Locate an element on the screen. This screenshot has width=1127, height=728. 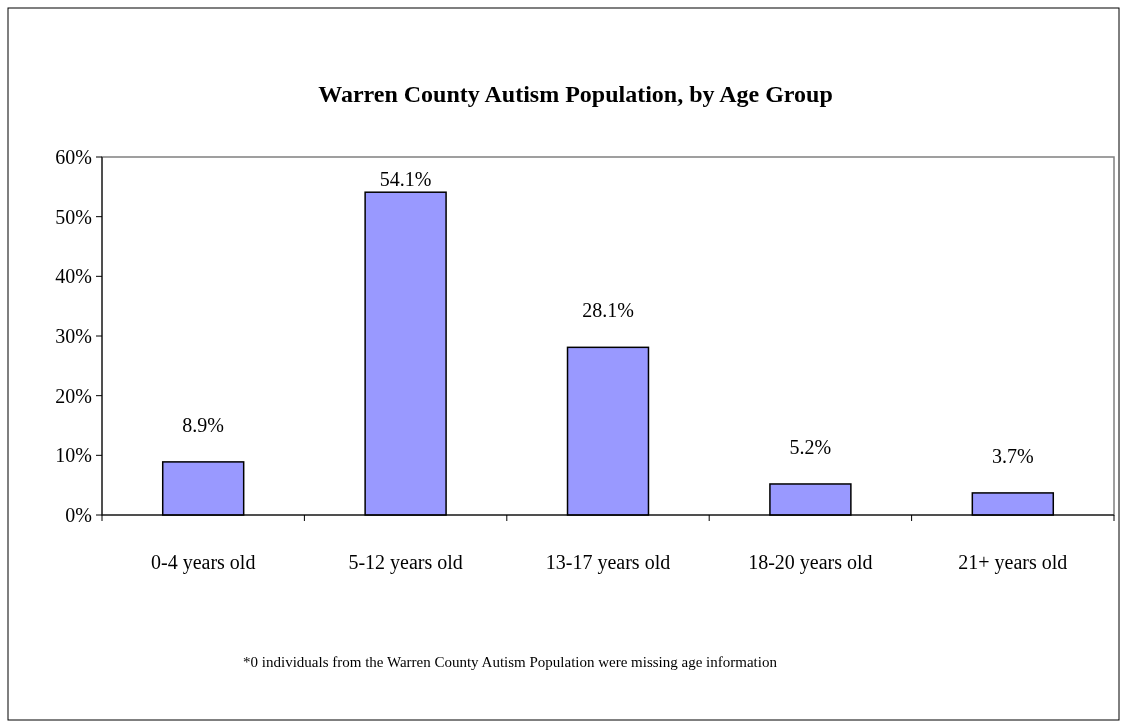
data-label: 5.2% is located at coordinates (810, 446).